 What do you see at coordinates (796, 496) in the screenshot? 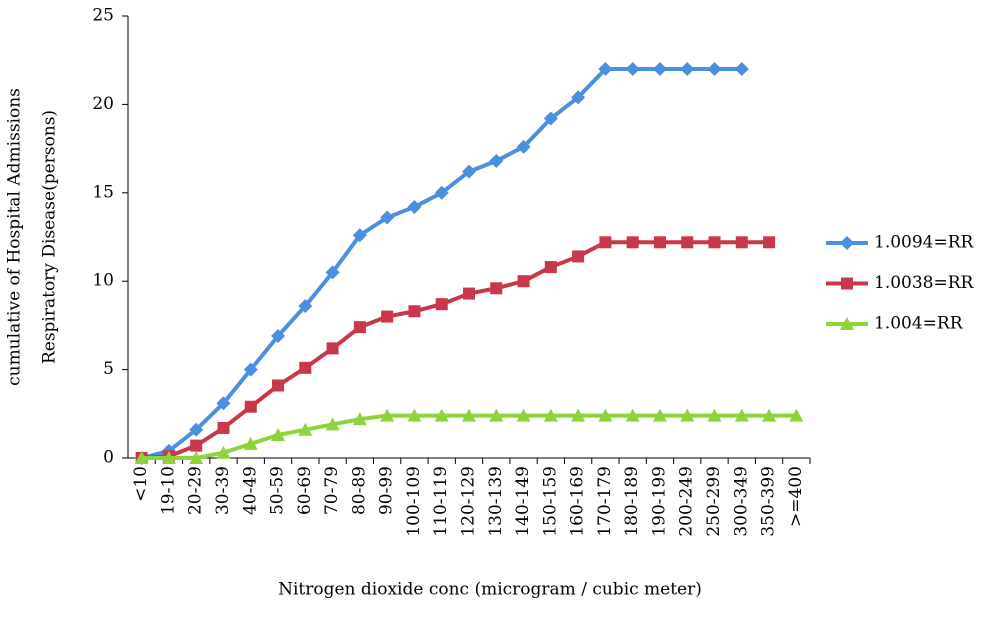
I see `x-tick-label: >=400` at bounding box center [796, 496].